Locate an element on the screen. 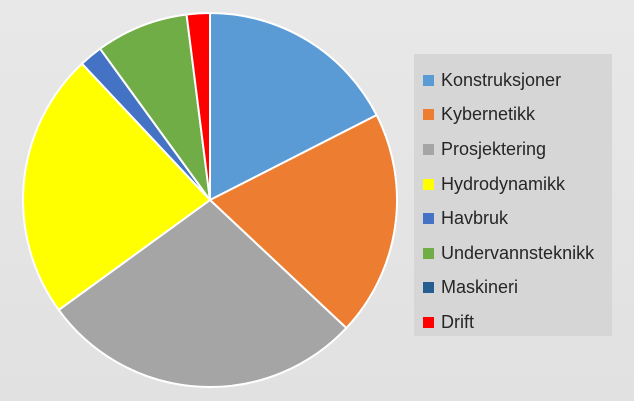 This screenshot has height=401, width=634. legend-label: Undervannsteknikk is located at coordinates (518, 252).